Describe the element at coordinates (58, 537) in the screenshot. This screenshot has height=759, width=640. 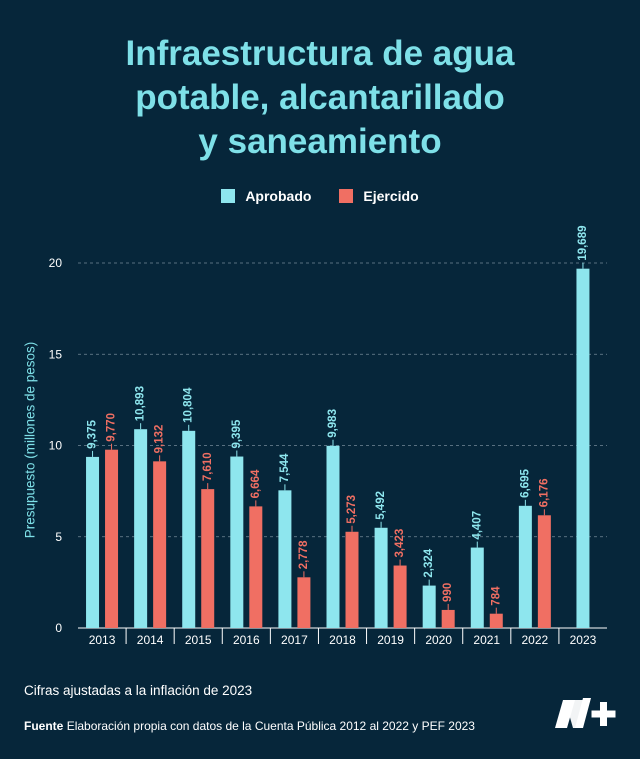
I see `y-tick-label: 5` at that location.